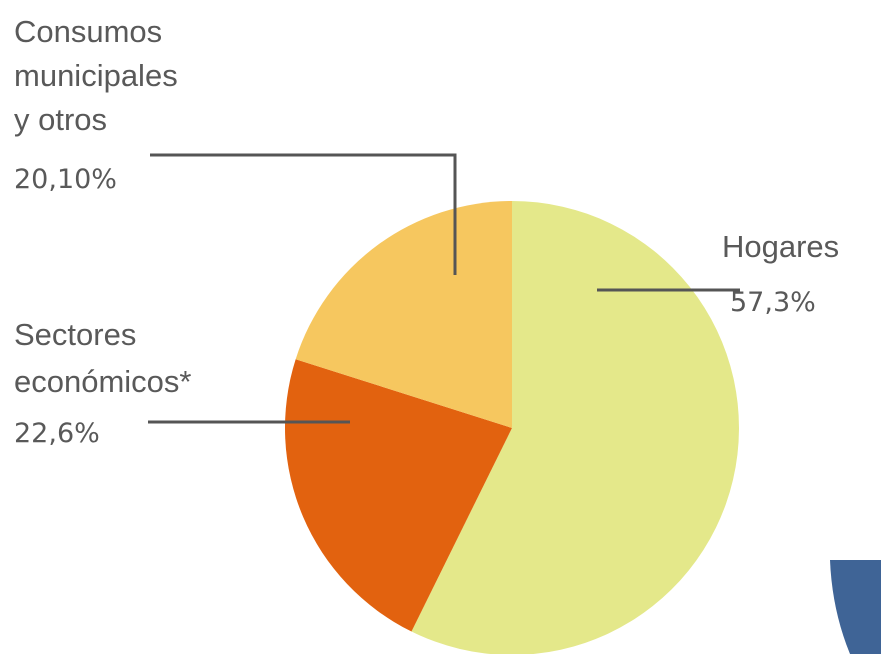 The height and width of the screenshot is (654, 881). What do you see at coordinates (96, 75) in the screenshot?
I see `label-consumos-line2: municipales` at bounding box center [96, 75].